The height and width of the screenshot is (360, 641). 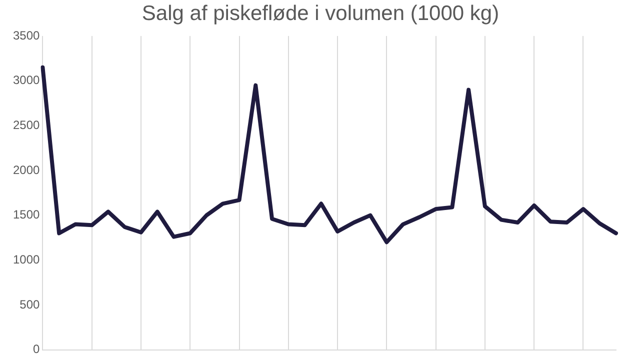 I want to click on y-tick-label: 2000, so click(x=26, y=169).